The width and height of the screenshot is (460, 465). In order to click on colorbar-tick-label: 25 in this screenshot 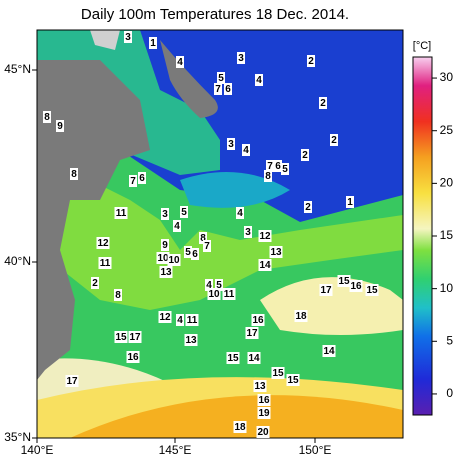, I will do `click(447, 130)`.